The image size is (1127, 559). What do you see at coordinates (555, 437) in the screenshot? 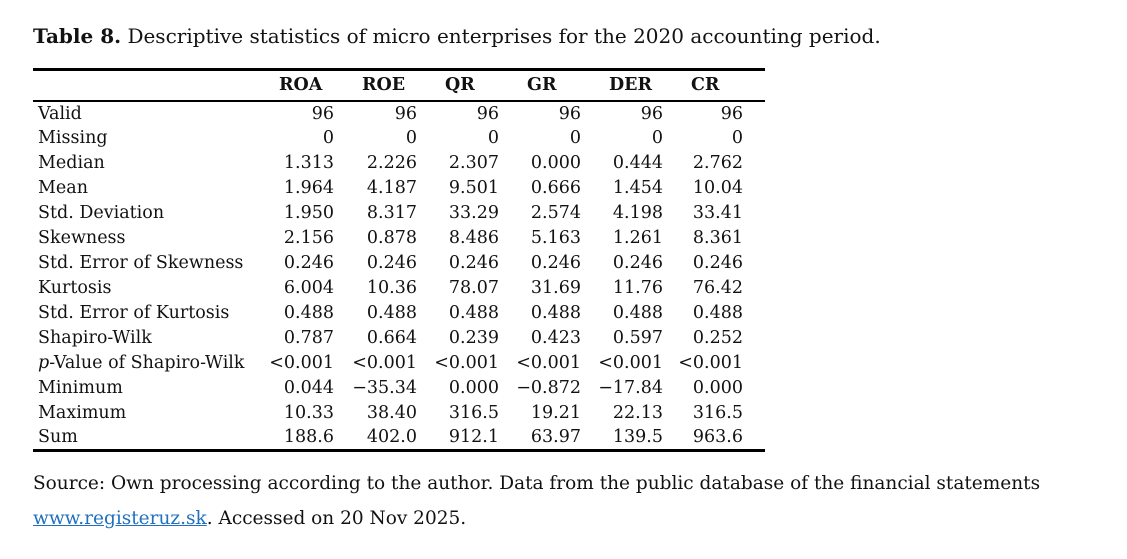
I see `cell-value: 63.97` at bounding box center [555, 437].